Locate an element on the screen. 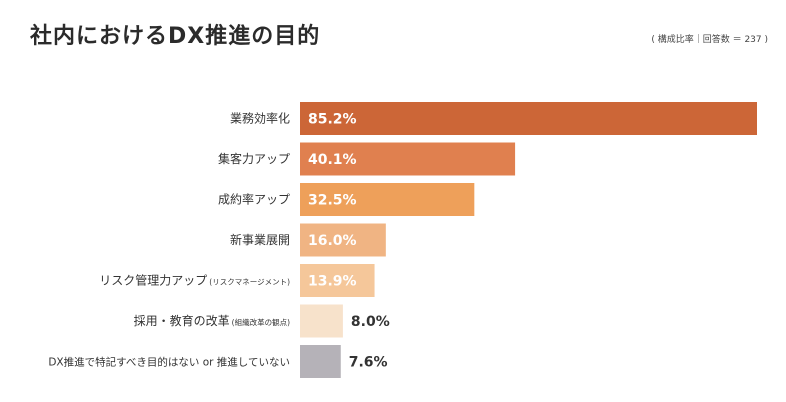  value-label: 85.2% is located at coordinates (332, 120).